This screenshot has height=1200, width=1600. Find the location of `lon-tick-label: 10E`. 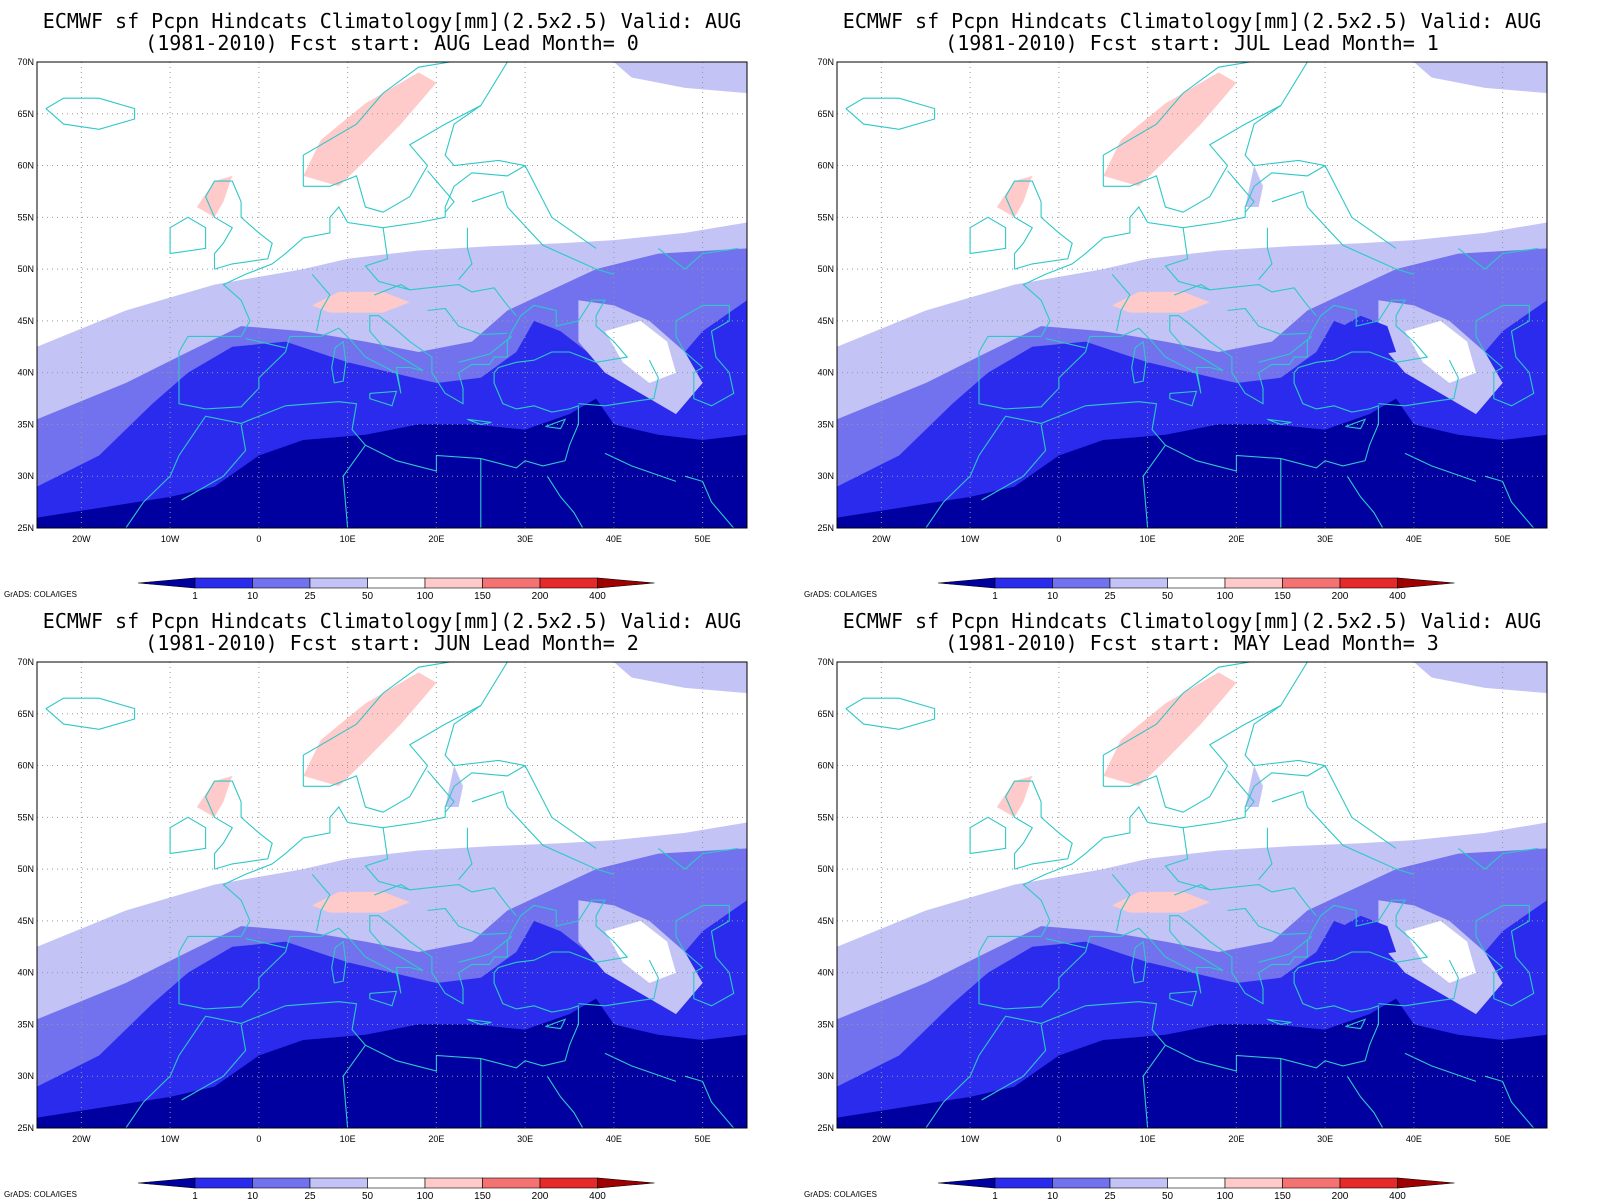

lon-tick-label: 10E is located at coordinates (1148, 539).